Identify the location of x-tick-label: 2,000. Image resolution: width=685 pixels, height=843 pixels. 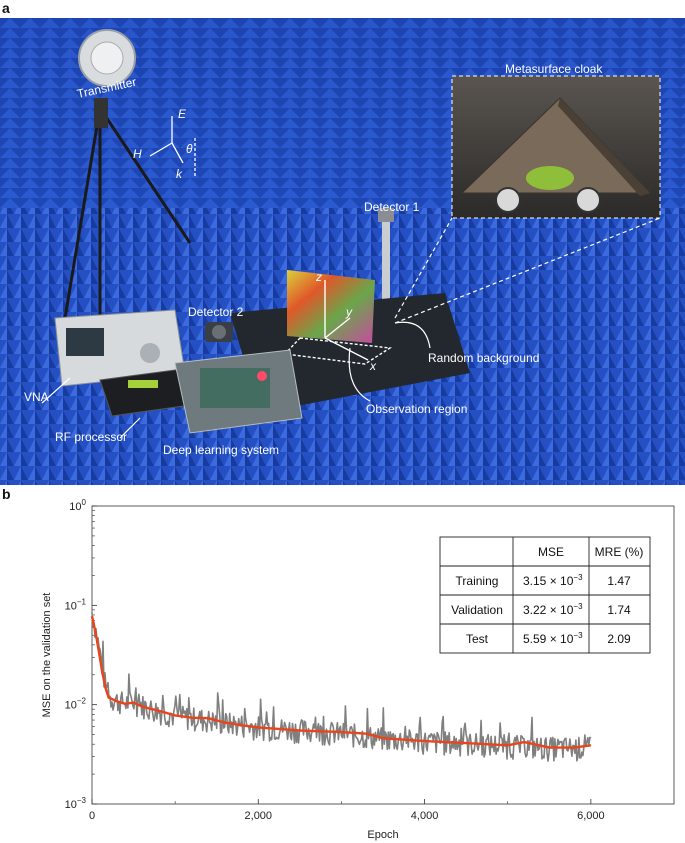
(259, 816).